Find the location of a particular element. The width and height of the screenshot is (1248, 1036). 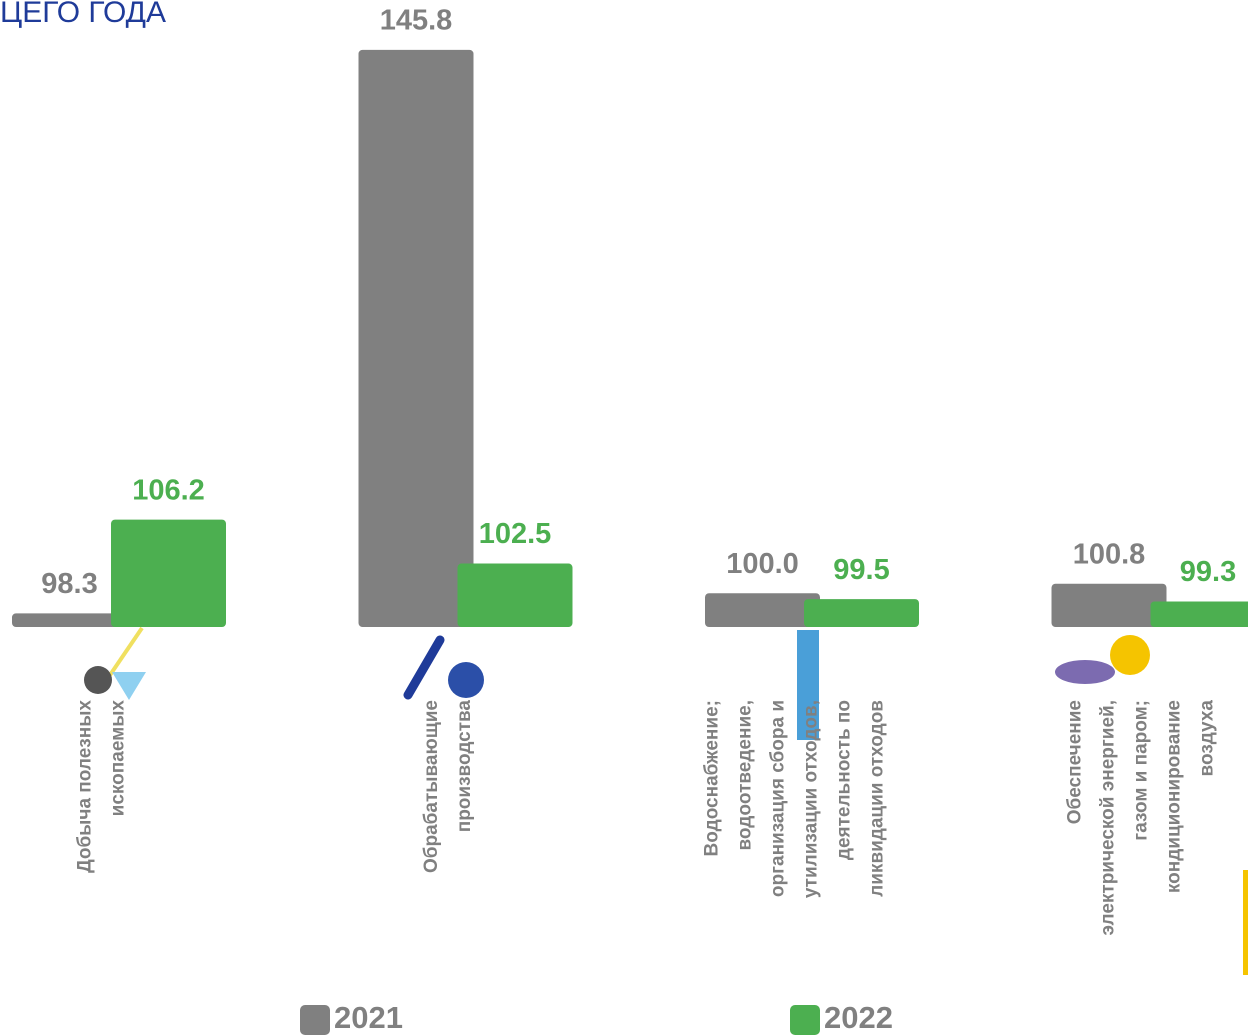

icons is located at coordinates (617, 683).